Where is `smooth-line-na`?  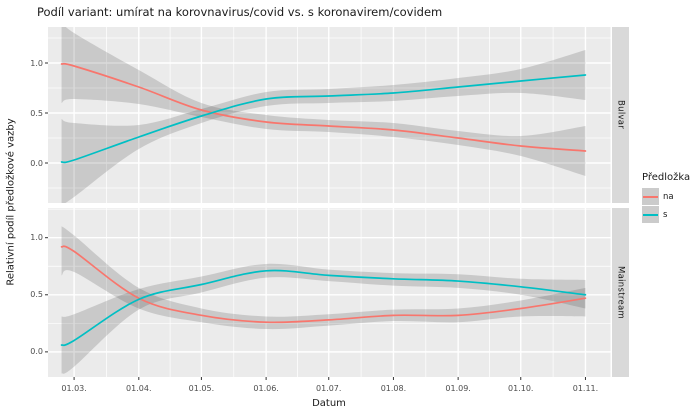
smooth-line-na is located at coordinates (323, 284).